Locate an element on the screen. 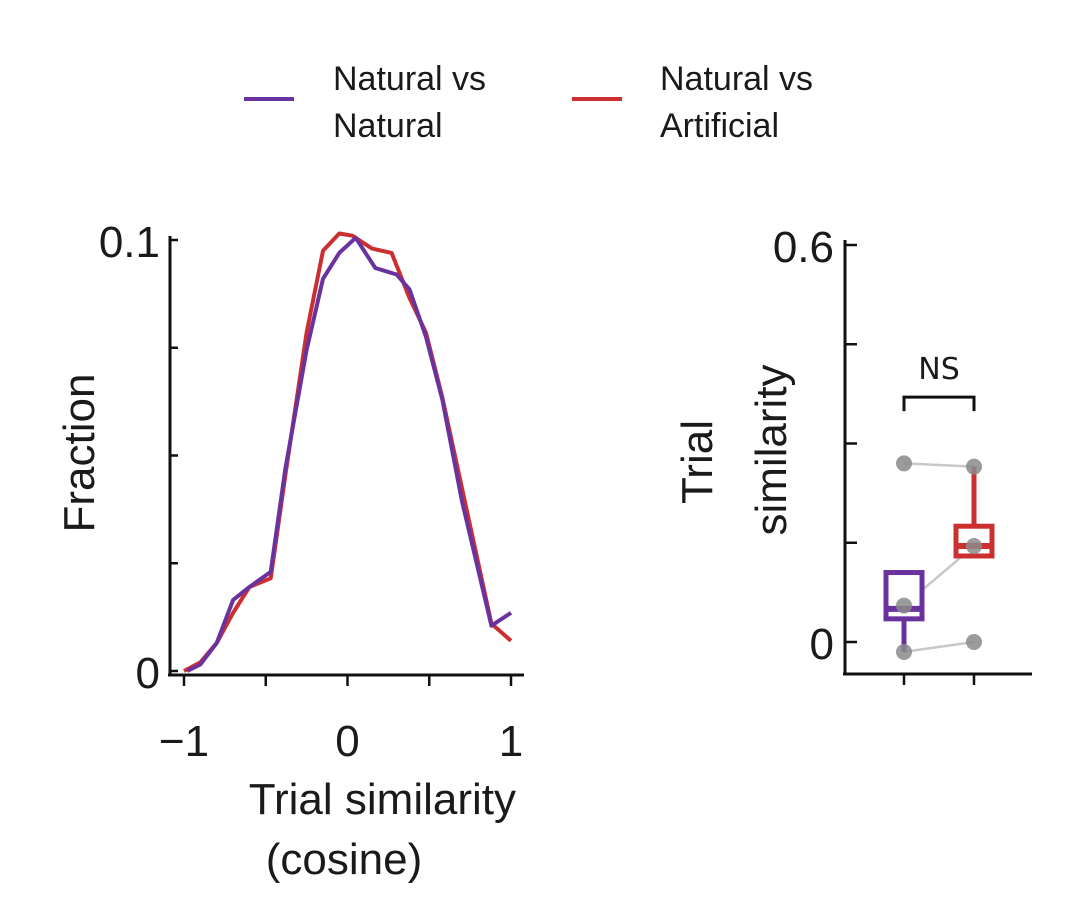 This screenshot has width=1080, height=911. left-x-tick-label-1: 0 is located at coordinates (347, 741).